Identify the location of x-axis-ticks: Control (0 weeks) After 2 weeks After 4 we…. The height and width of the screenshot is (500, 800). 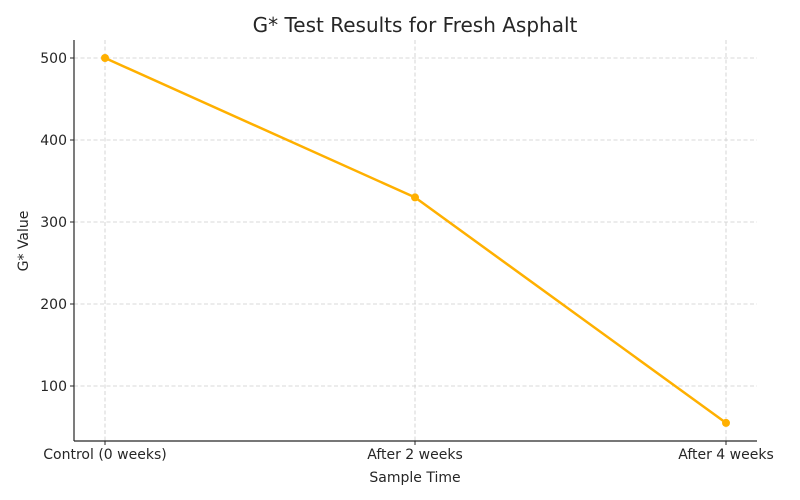
(408, 452).